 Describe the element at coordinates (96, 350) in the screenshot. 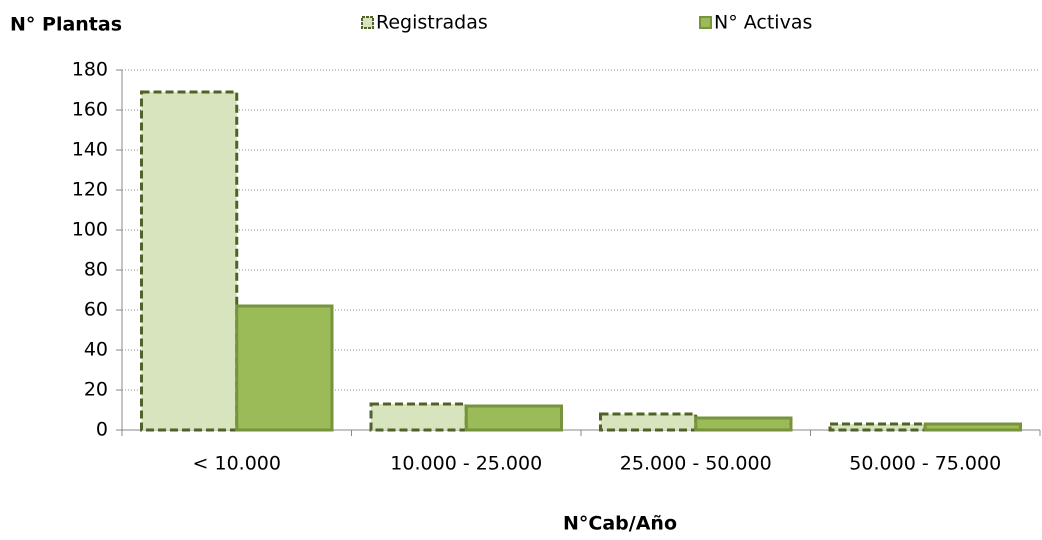

I see `y-tick-label: 40` at that location.